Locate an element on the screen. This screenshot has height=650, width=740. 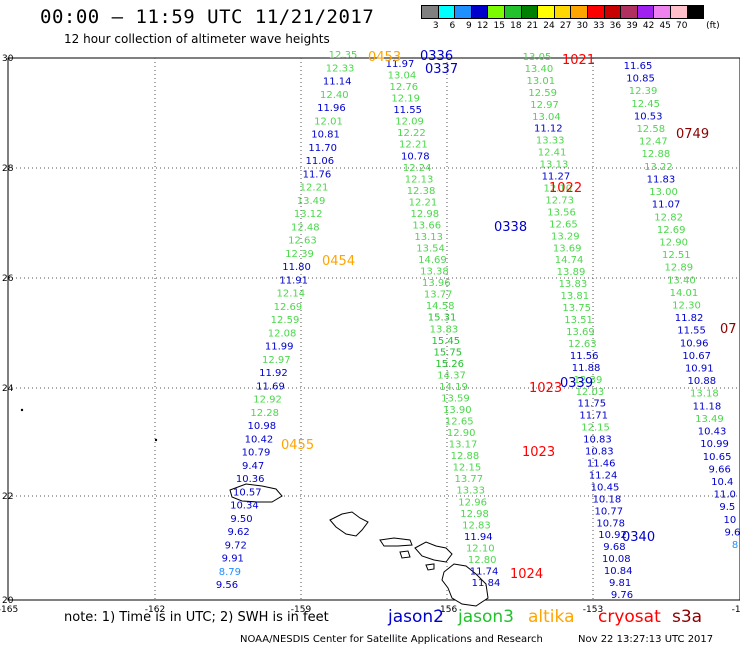
track-value: 12.33 is located at coordinates (340, 68).